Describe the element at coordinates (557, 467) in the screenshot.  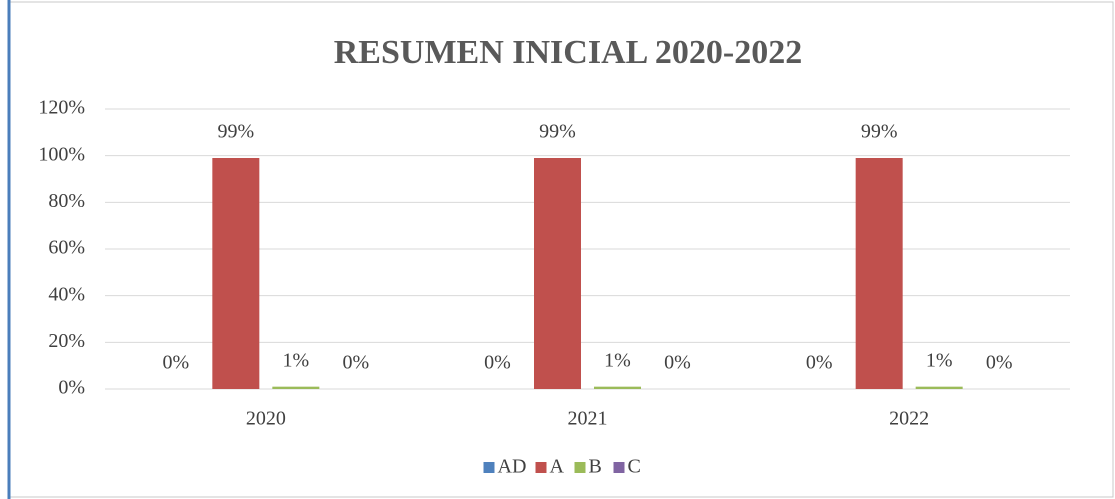
I see `legend-label: A` at that location.